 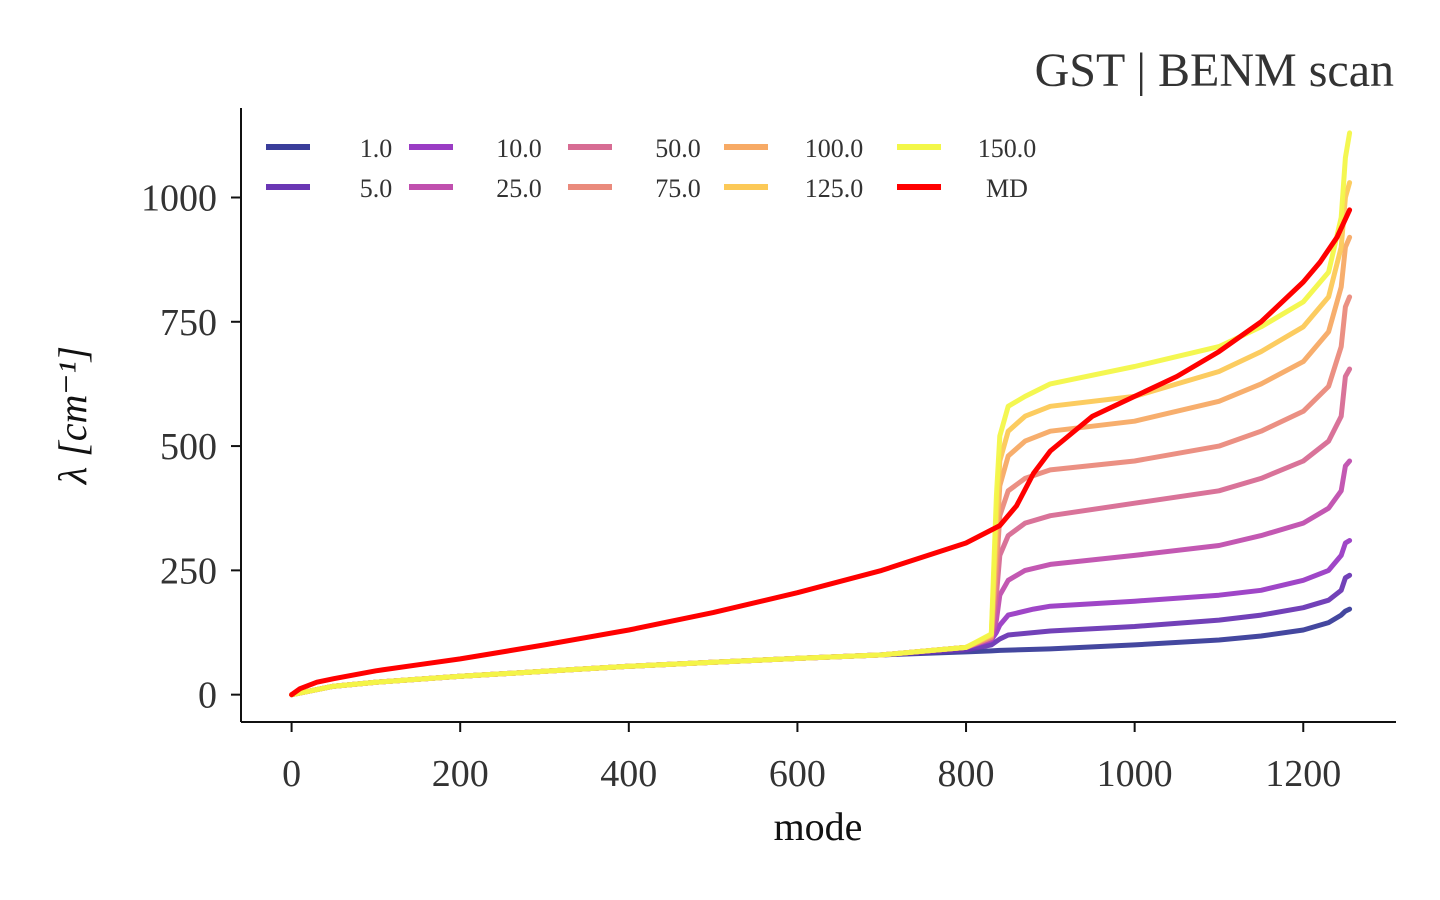 What do you see at coordinates (651, 168) in the screenshot?
I see `legend: 1.0 5.0 10.0 25.0 50.0 75.0 100.0 125.0 150.0 MD` at bounding box center [651, 168].